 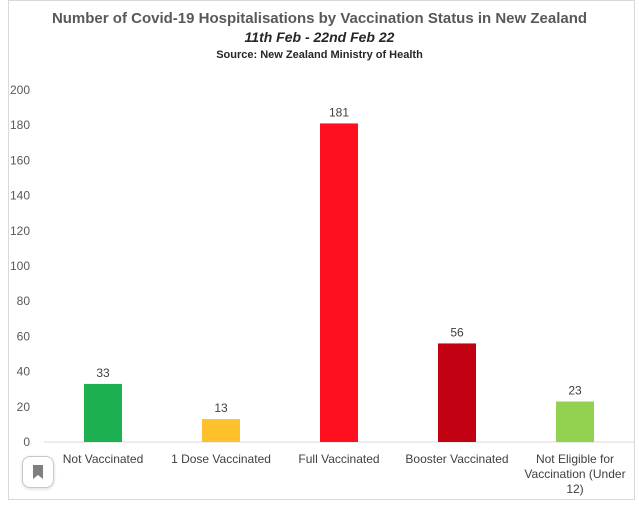 What do you see at coordinates (103, 459) in the screenshot?
I see `category-label: Not Vaccinated` at bounding box center [103, 459].